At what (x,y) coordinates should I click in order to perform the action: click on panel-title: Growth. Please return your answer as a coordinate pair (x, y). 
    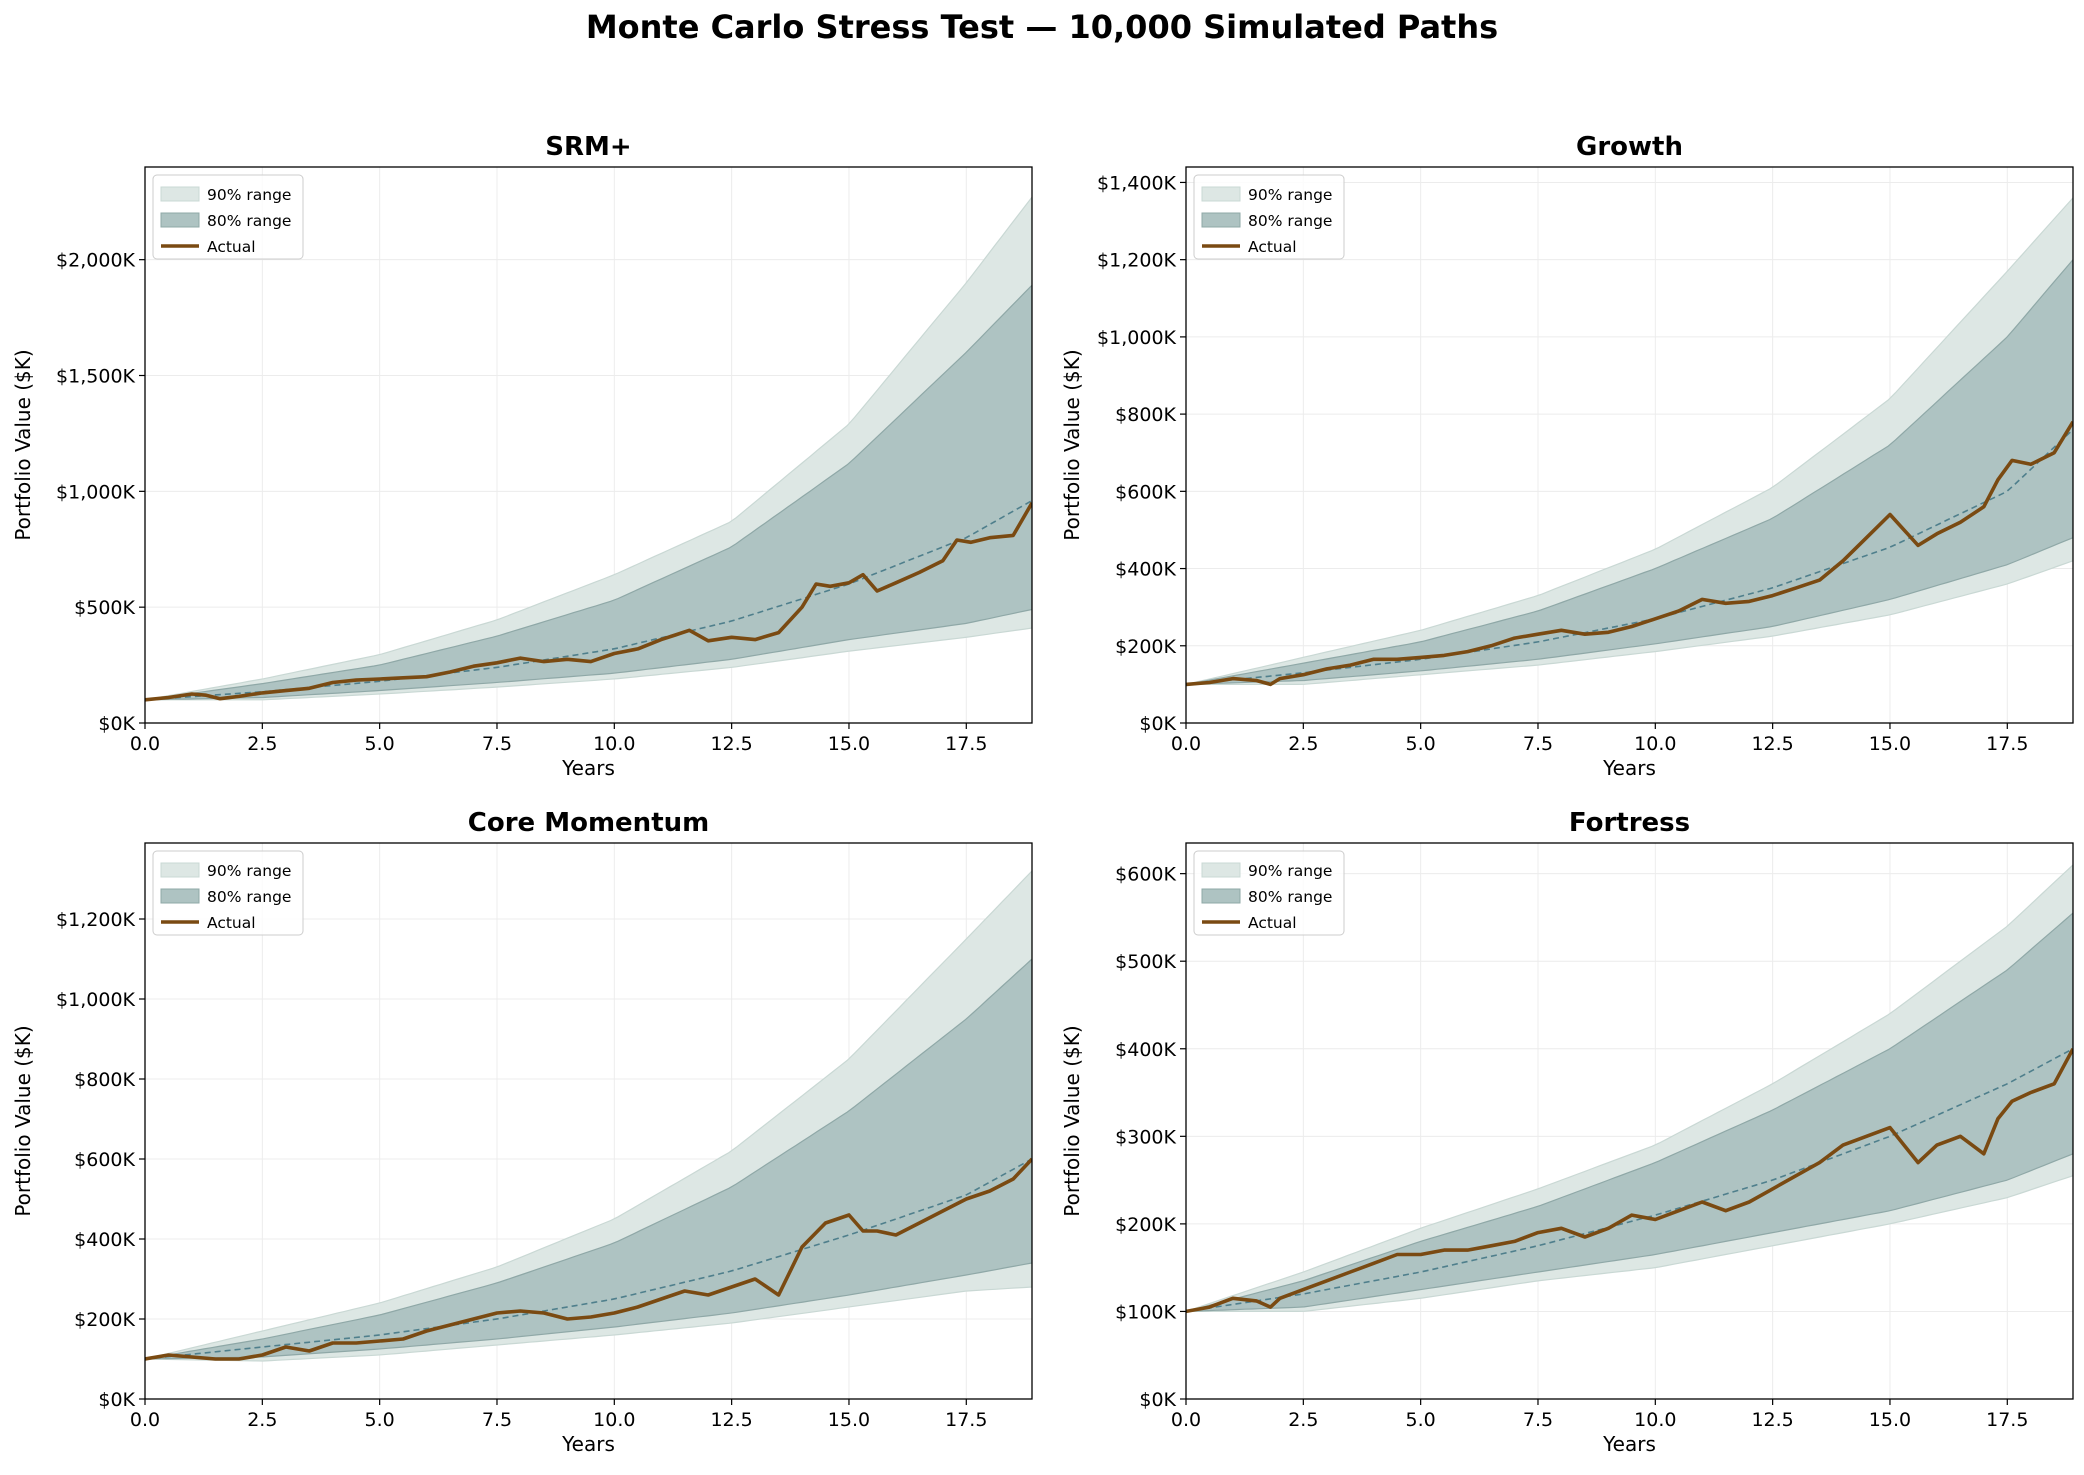
    Looking at the image, I should click on (1629, 147).